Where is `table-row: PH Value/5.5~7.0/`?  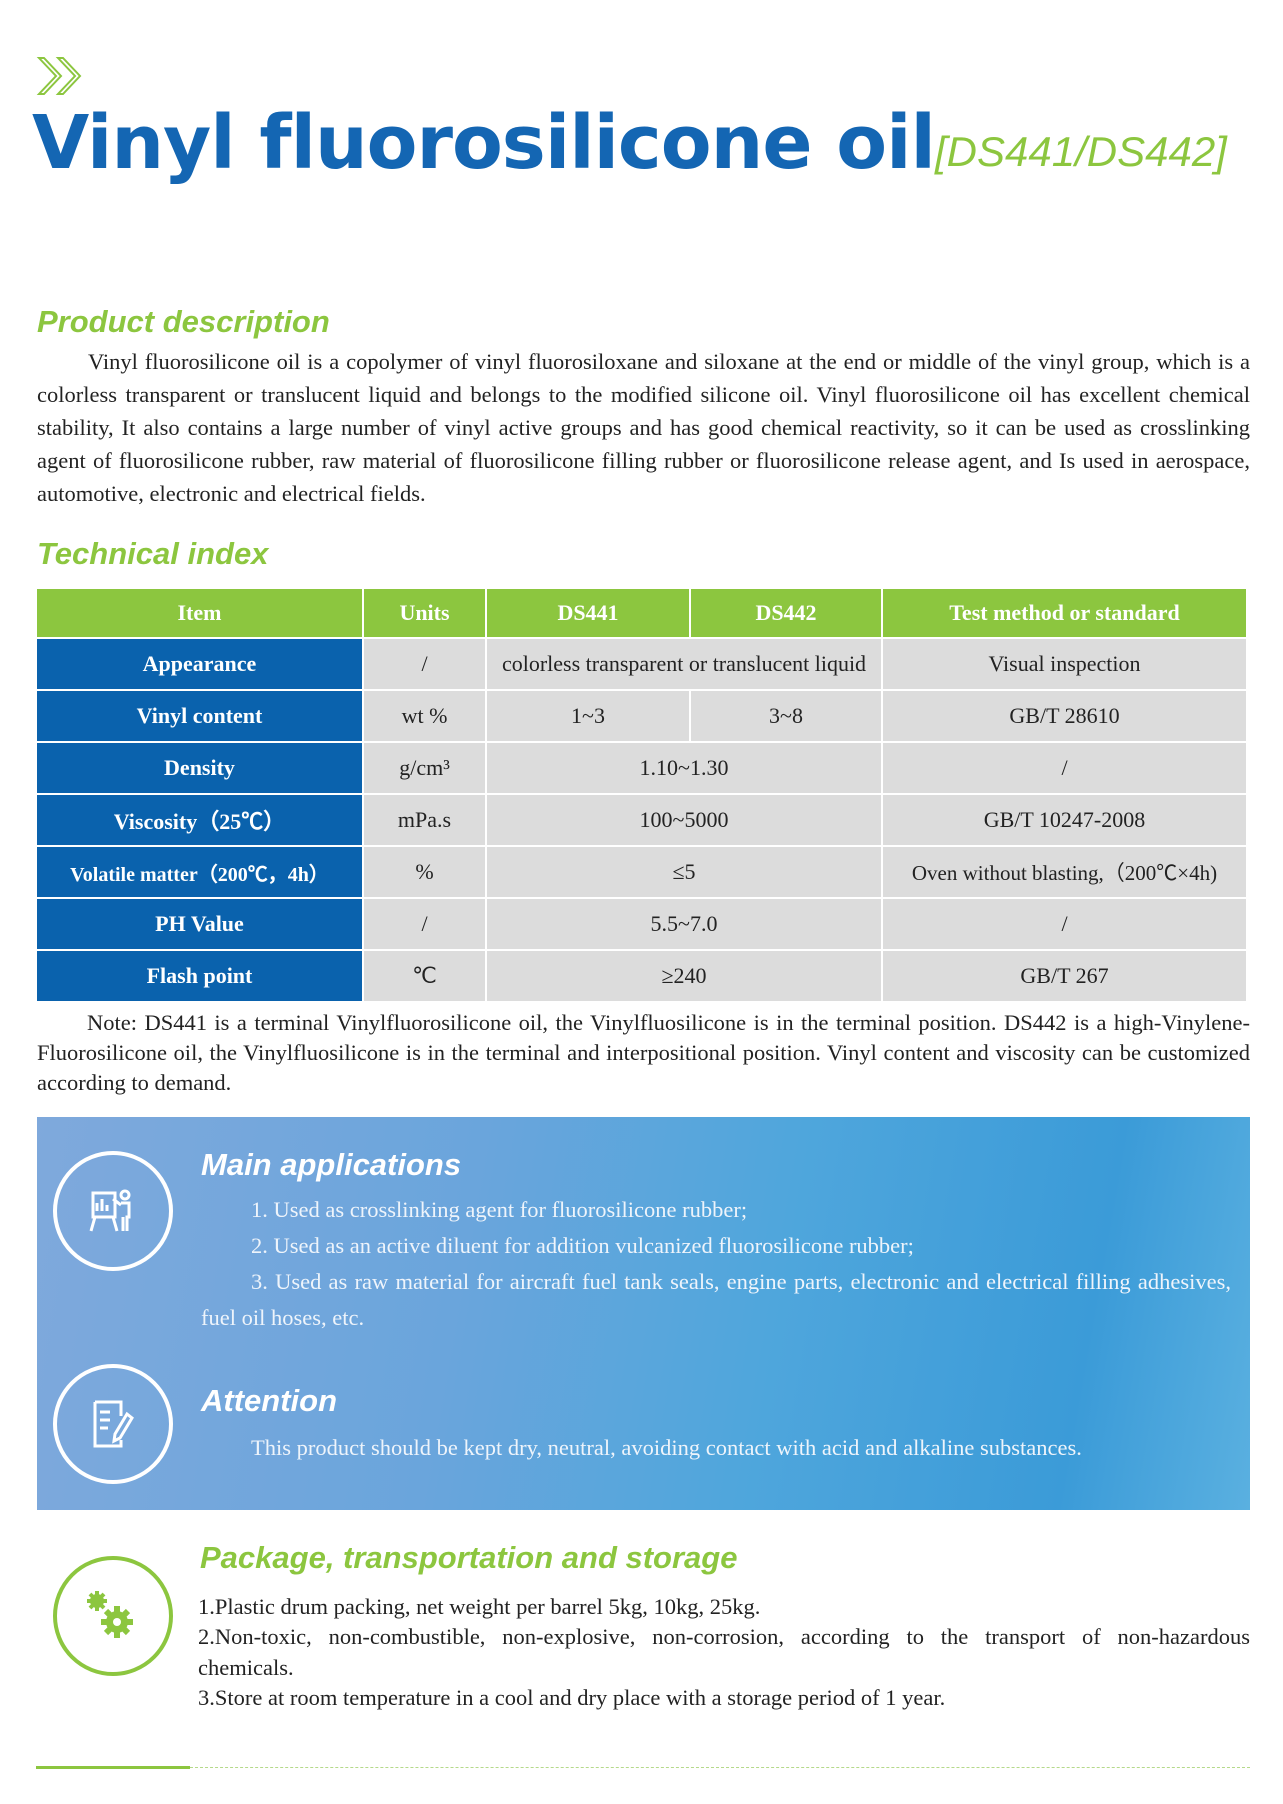
table-row: PH Value/5.5~7.0/ is located at coordinates (641, 924).